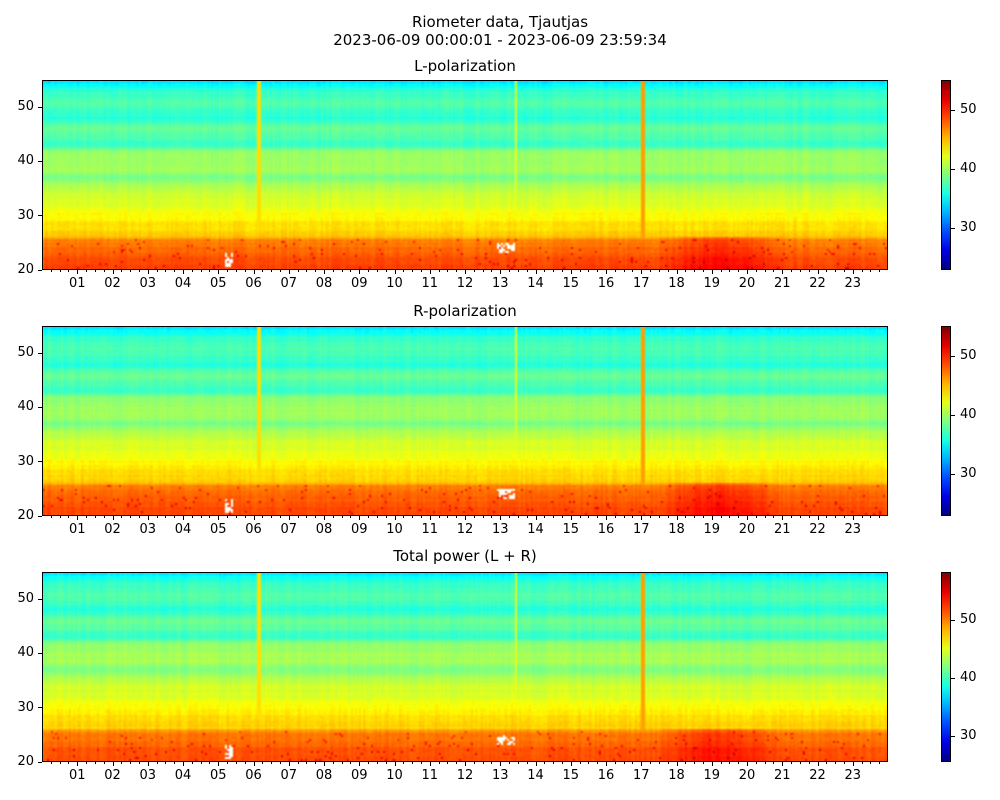  Describe the element at coordinates (112, 529) in the screenshot. I see `x-tick-label: 02` at that location.